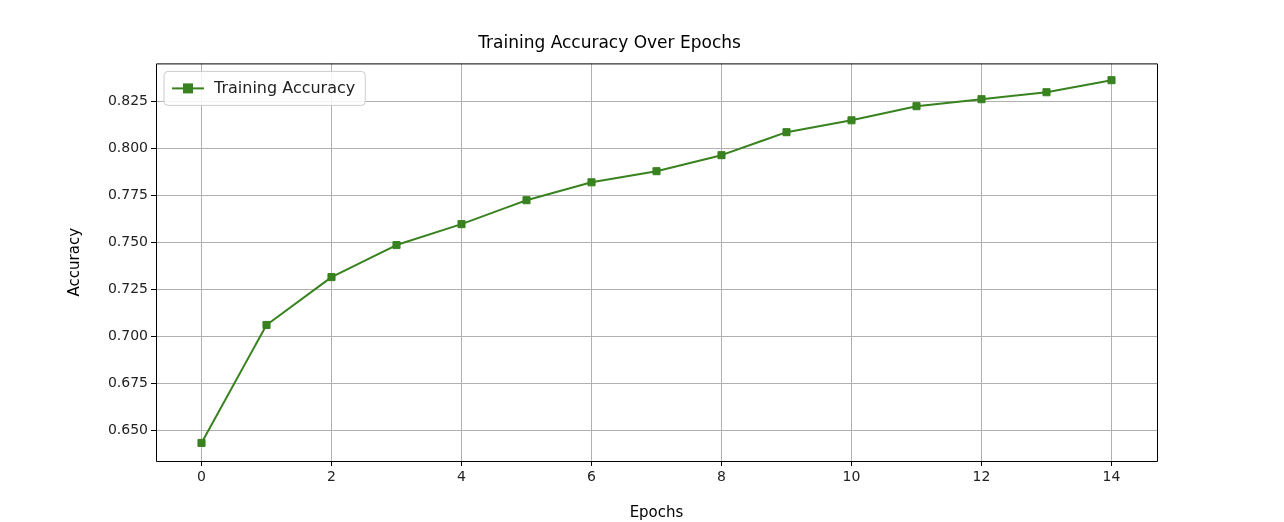  Describe the element at coordinates (981, 476) in the screenshot. I see `x-tick-label: 12` at that location.